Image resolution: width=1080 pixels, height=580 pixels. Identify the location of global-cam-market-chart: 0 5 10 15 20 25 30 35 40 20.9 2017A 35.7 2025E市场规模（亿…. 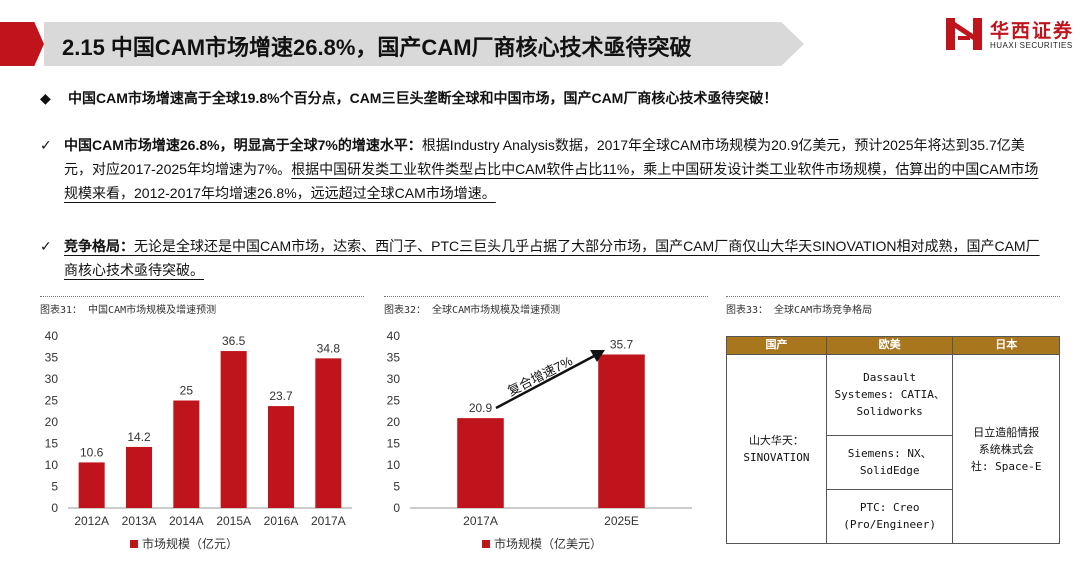
(539, 440).